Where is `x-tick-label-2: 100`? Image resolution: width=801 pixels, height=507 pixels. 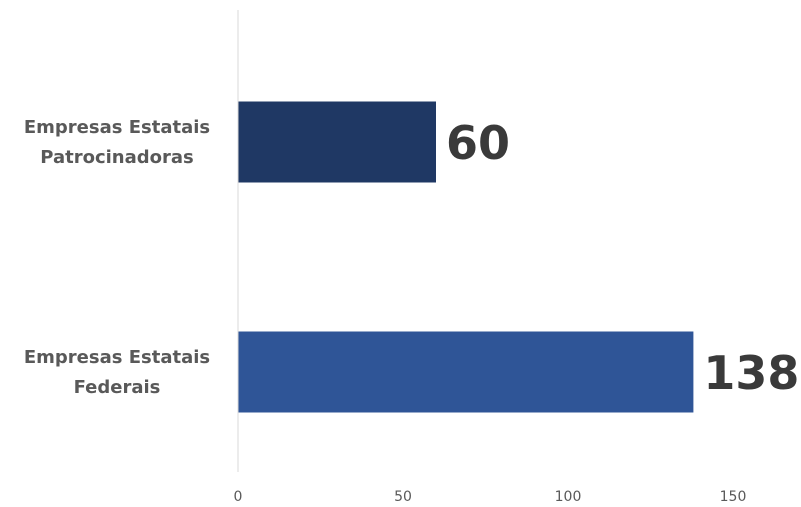 x-tick-label-2: 100 is located at coordinates (568, 497).